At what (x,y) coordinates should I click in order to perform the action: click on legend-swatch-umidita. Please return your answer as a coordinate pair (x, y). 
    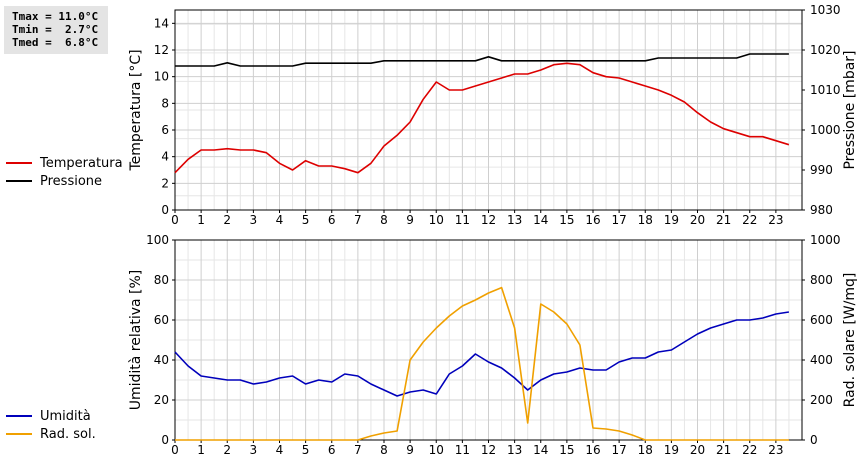
    Looking at the image, I should click on (19, 416).